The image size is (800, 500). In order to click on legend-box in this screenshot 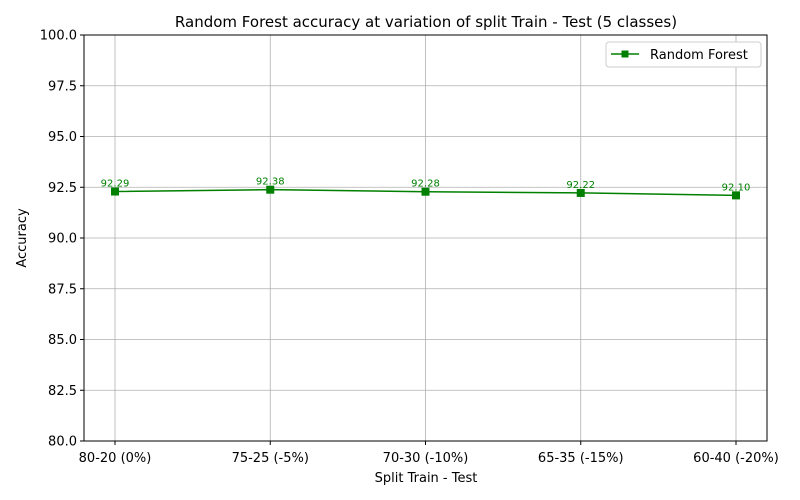, I will do `click(683, 54)`.